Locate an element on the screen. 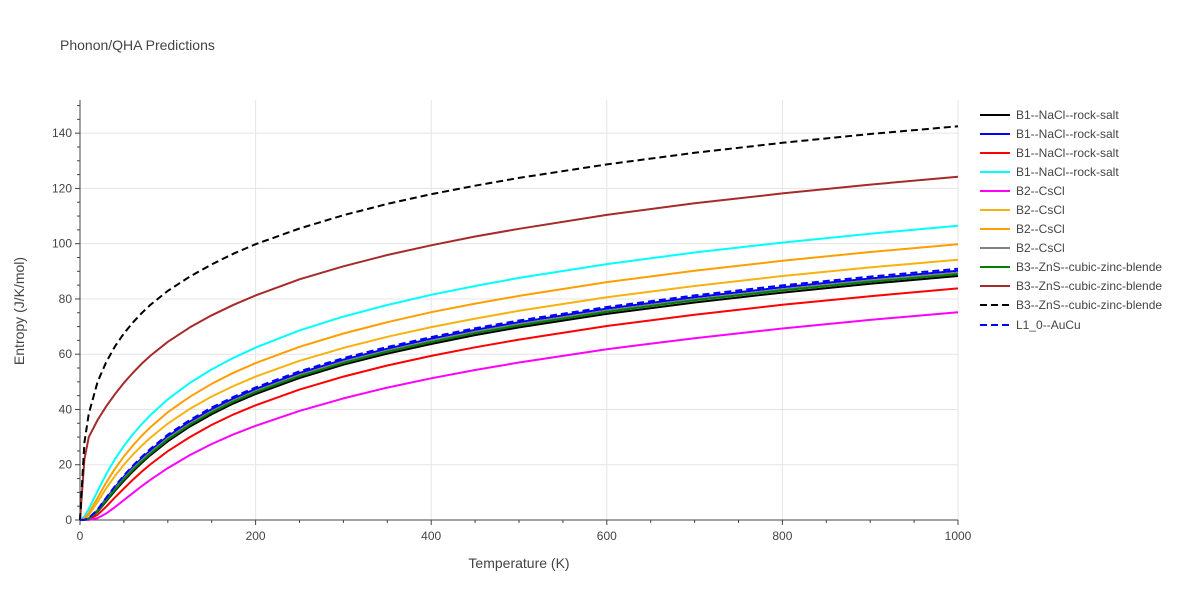  x-tick-label: 200 is located at coordinates (256, 536).